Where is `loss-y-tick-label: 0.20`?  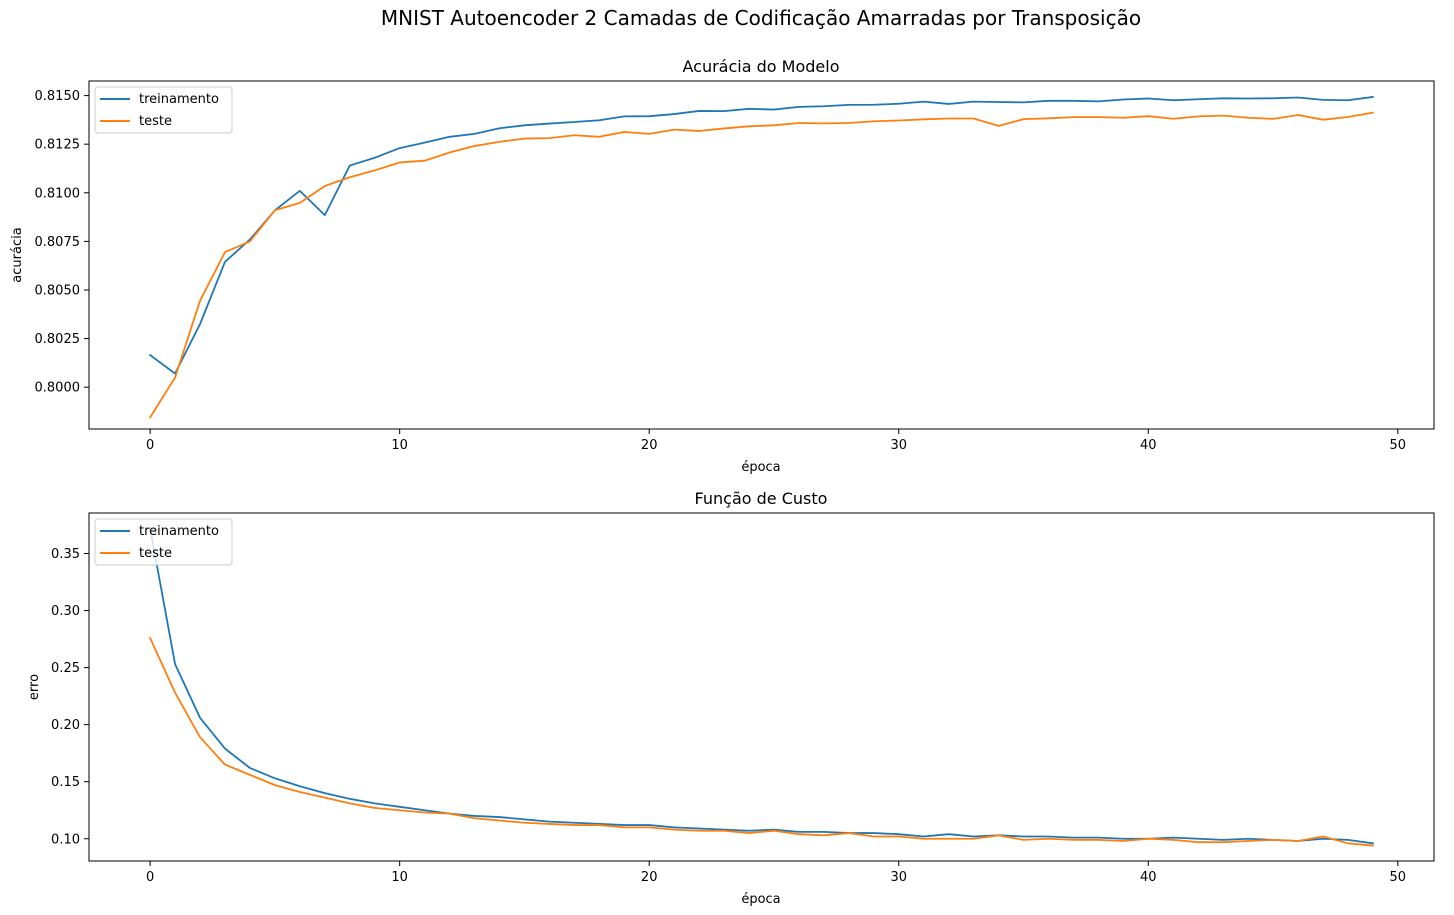 loss-y-tick-label: 0.20 is located at coordinates (65, 725).